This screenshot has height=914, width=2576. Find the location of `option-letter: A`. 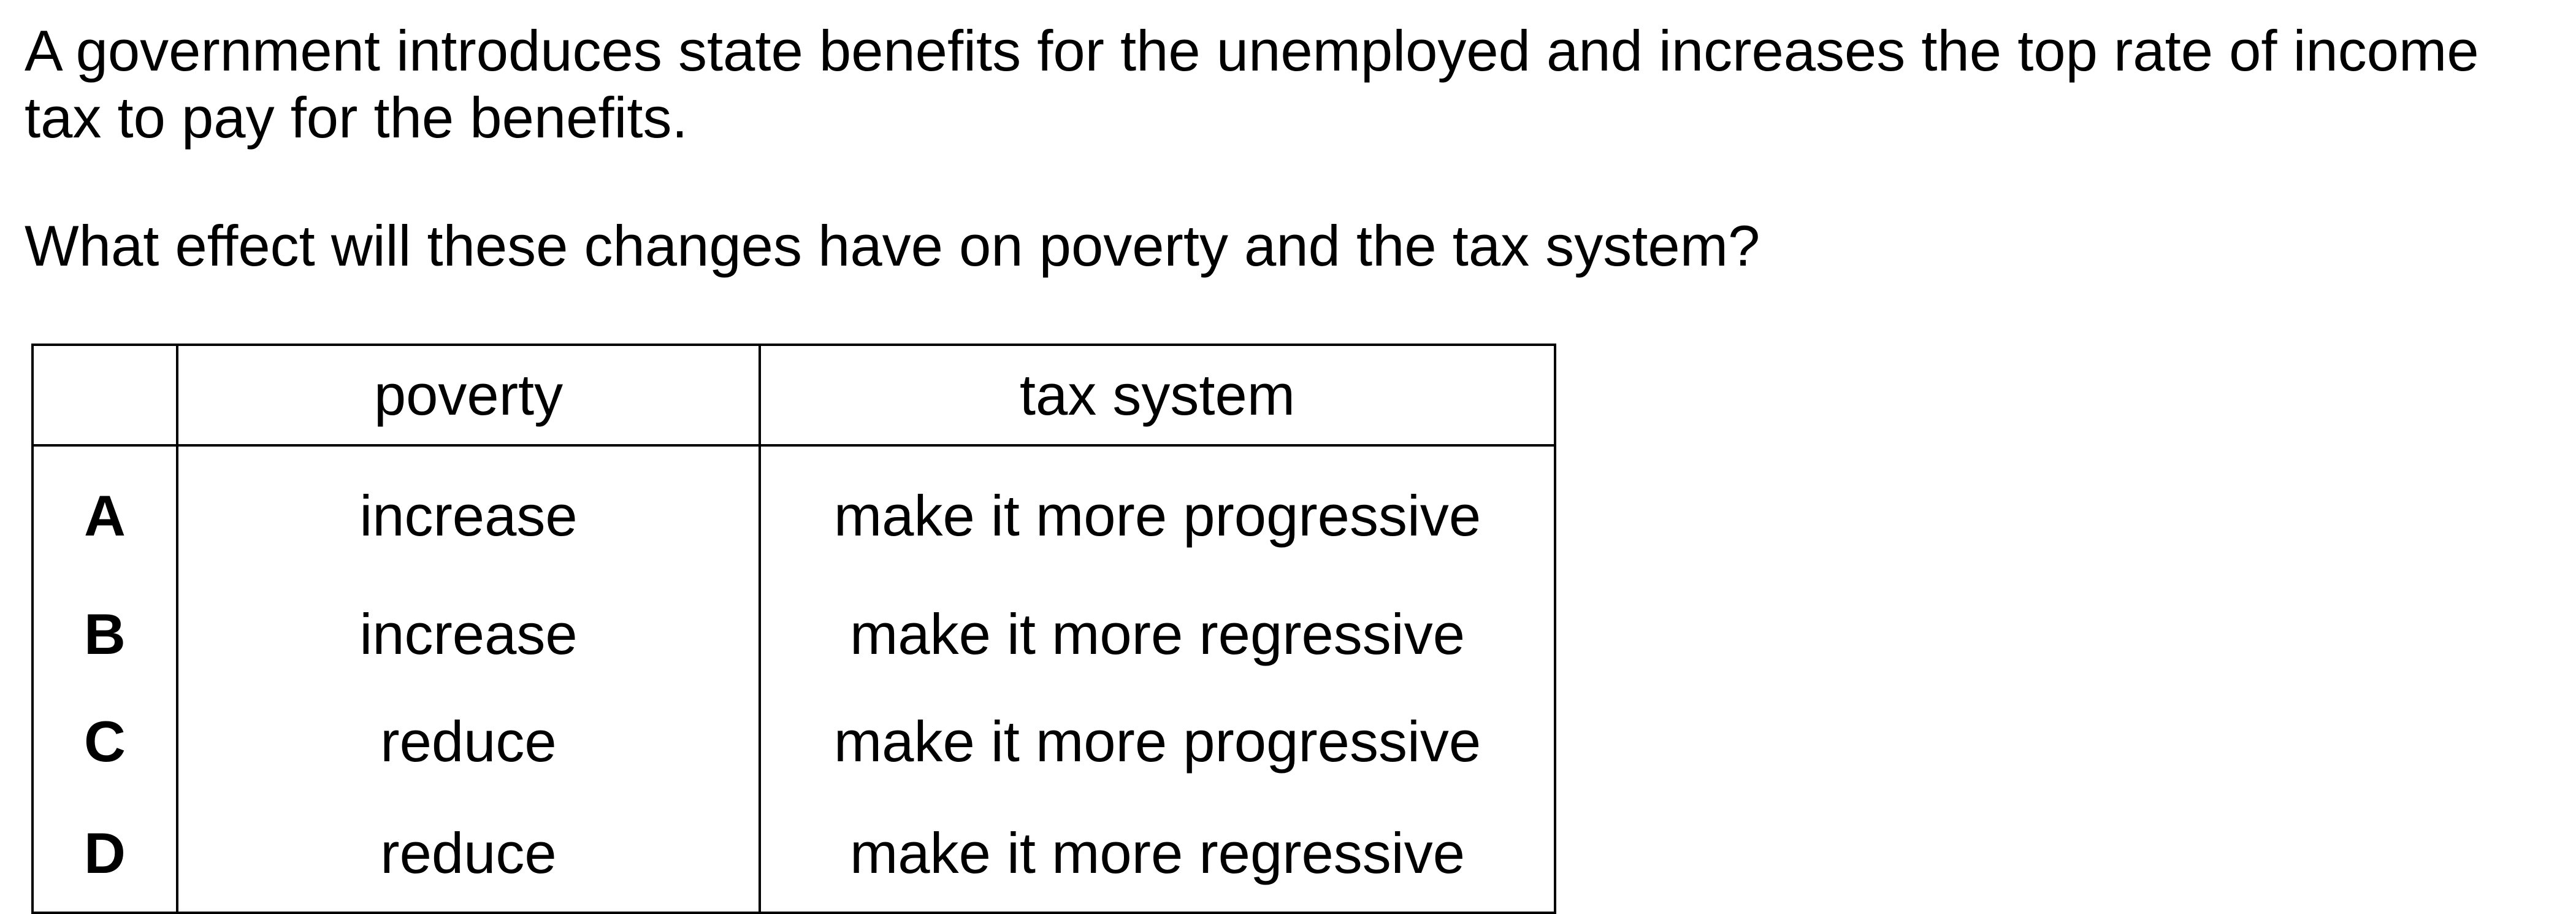

option-letter: A is located at coordinates (104, 512).